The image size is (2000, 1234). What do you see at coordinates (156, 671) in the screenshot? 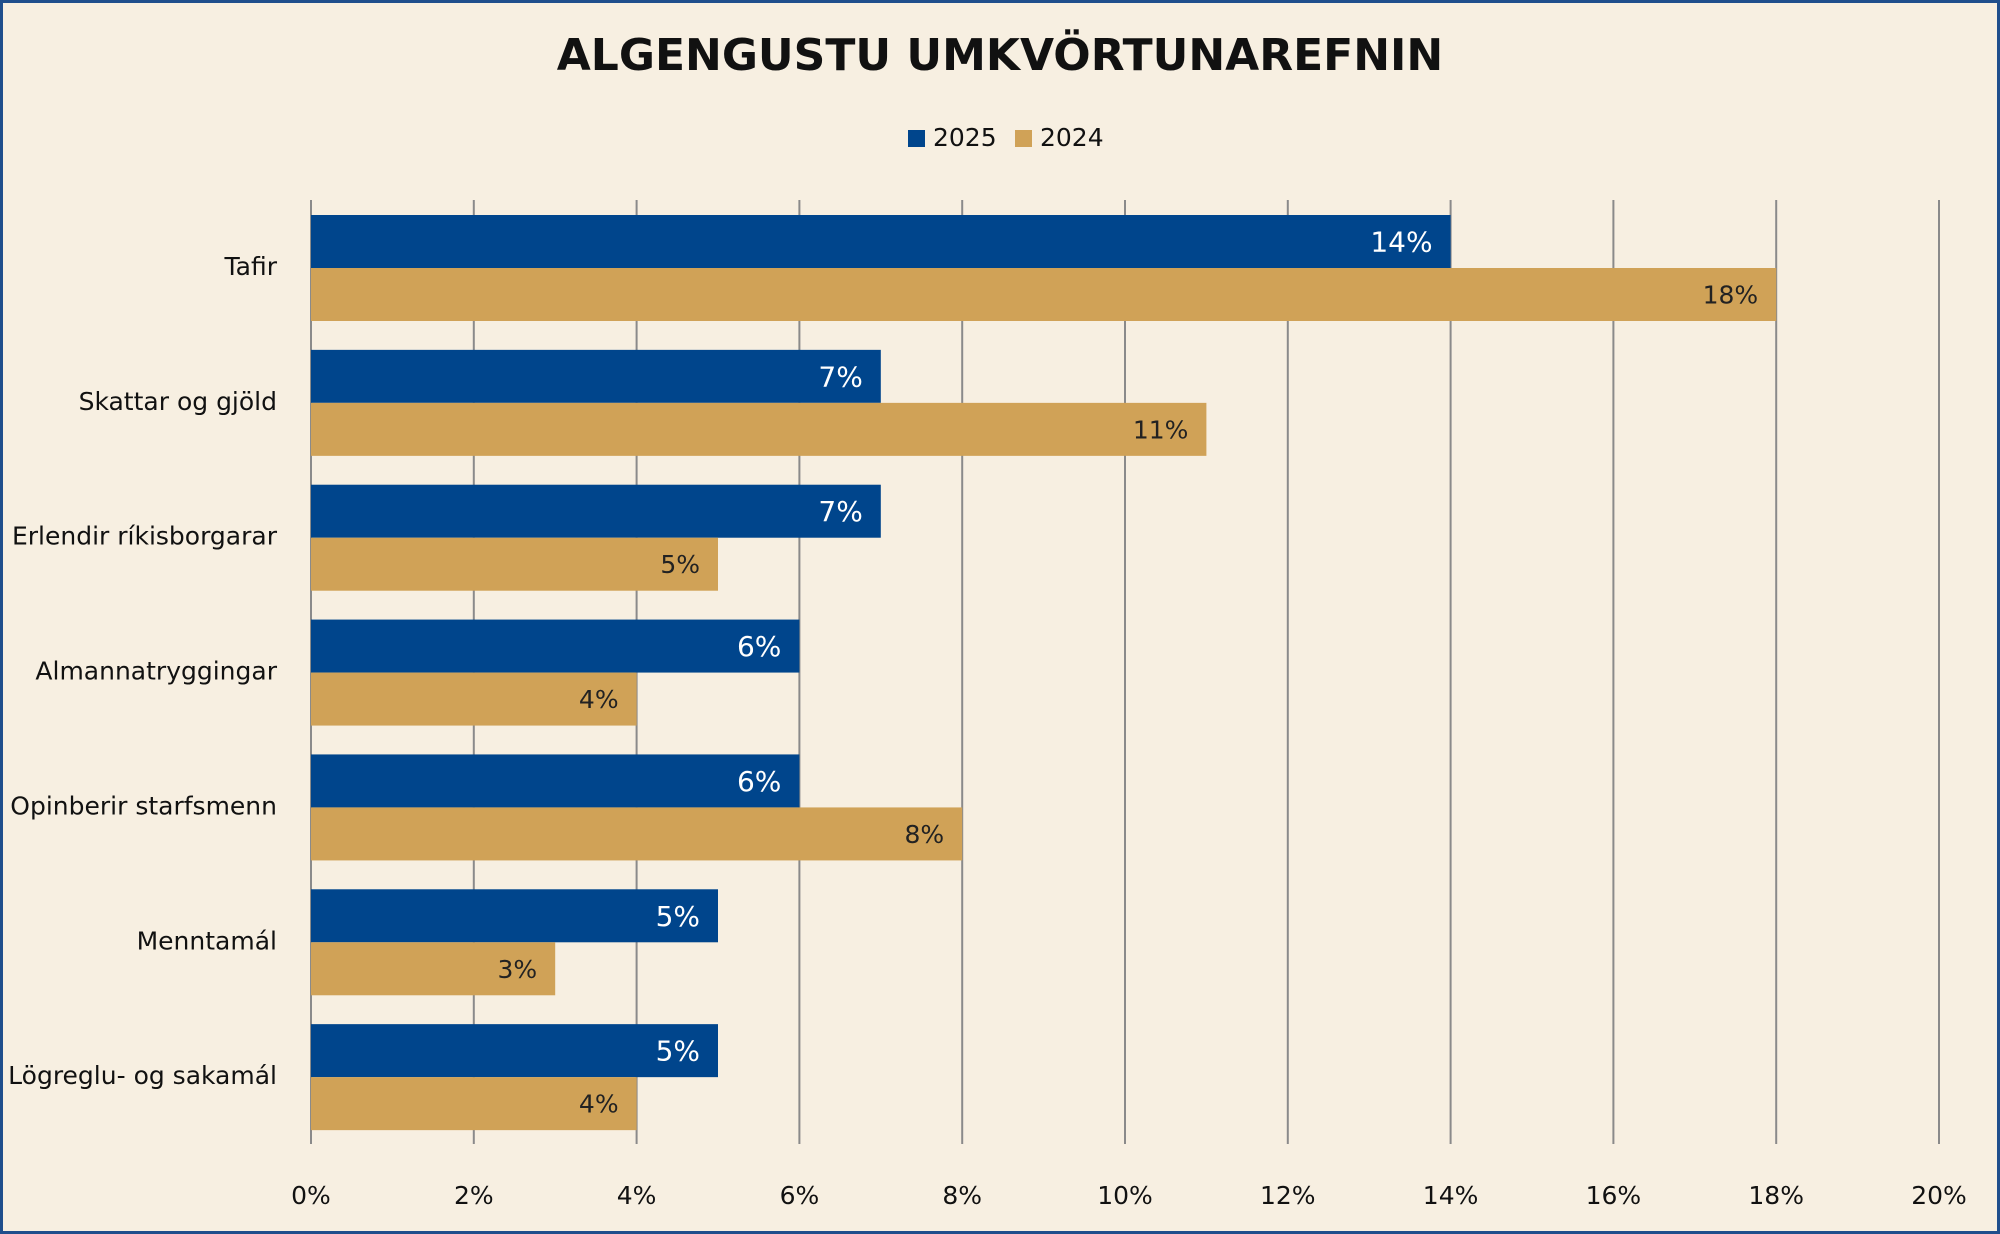
I see `y-tick-label: Almannatryggingar` at bounding box center [156, 671].